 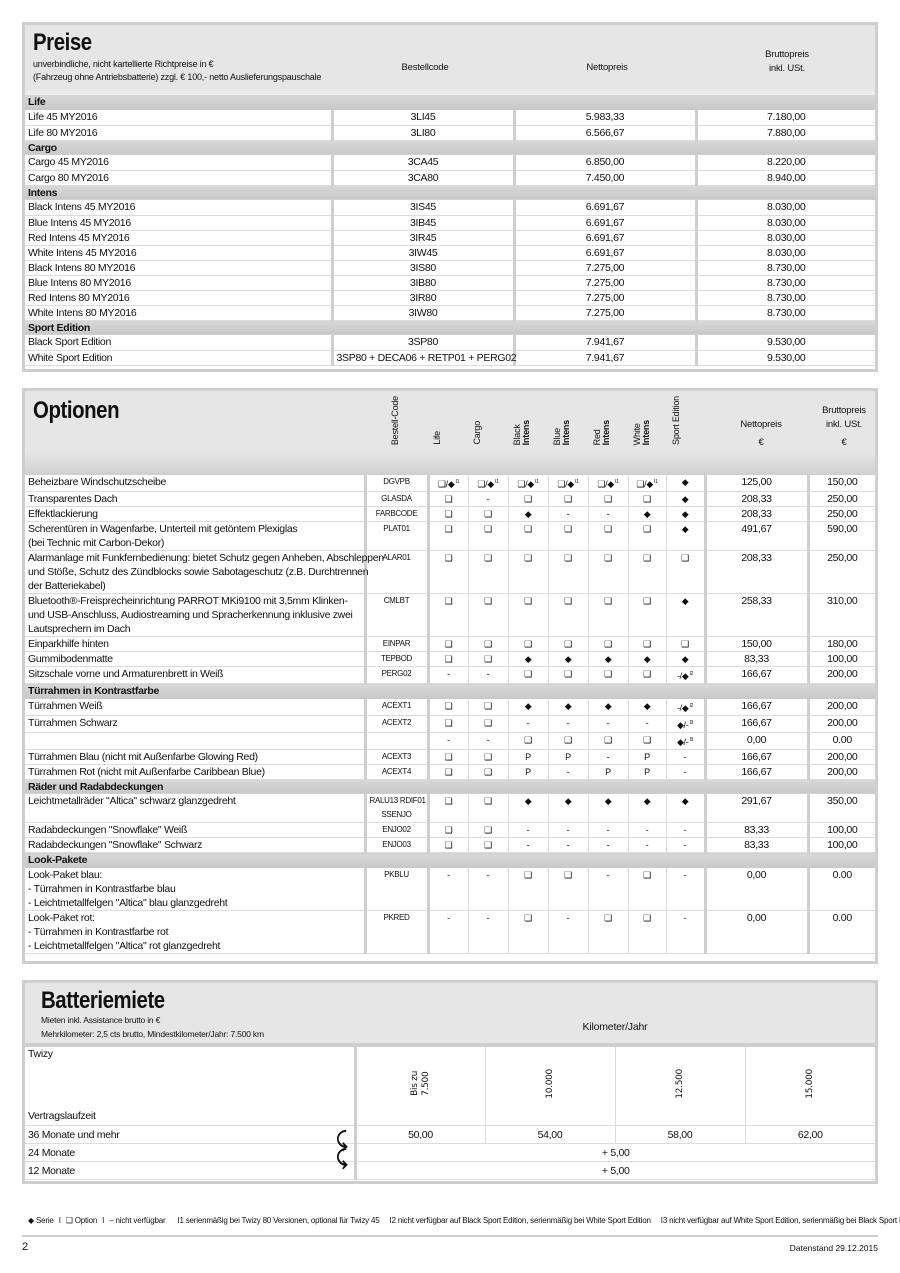 What do you see at coordinates (395, 675) in the screenshot?
I see `order-code: PERG02` at bounding box center [395, 675].